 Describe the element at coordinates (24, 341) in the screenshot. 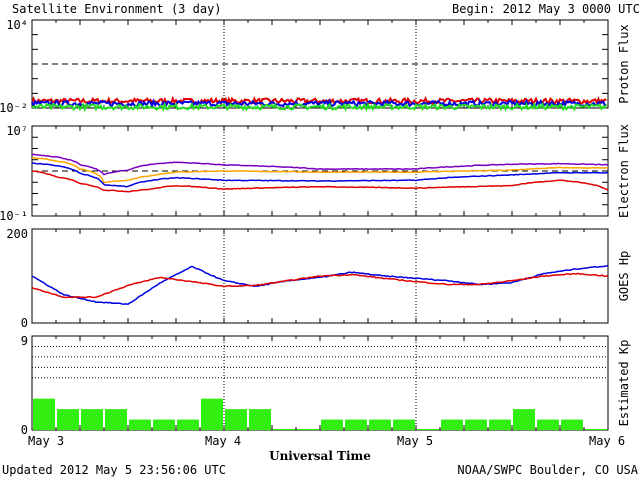

I see `estimated-kp-ytick-label-top: 9` at that location.